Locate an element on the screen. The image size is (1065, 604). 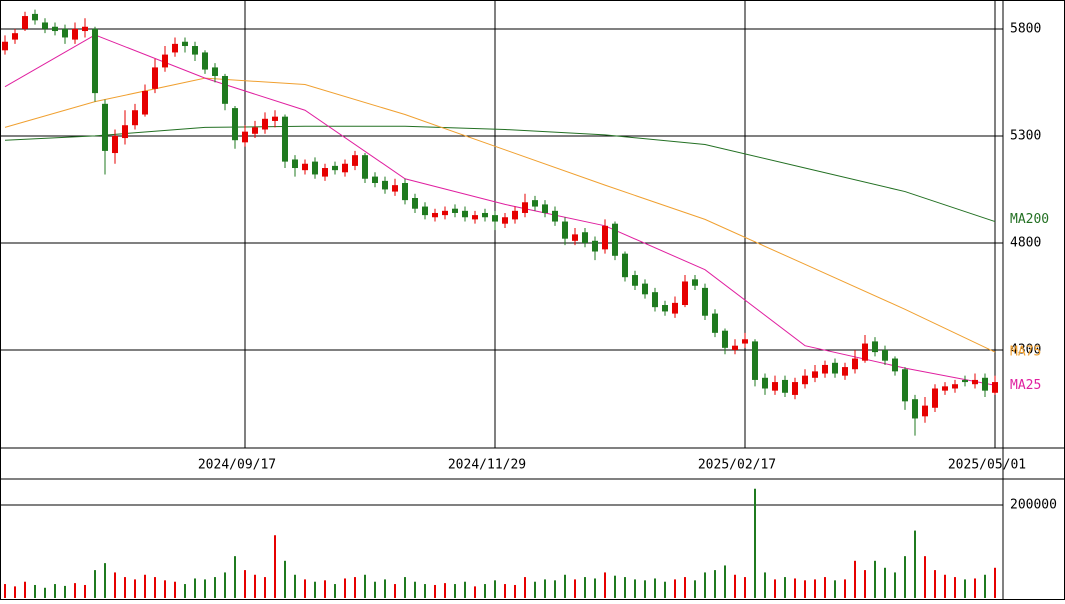
legend-label: MA75 is located at coordinates (1025, 352).